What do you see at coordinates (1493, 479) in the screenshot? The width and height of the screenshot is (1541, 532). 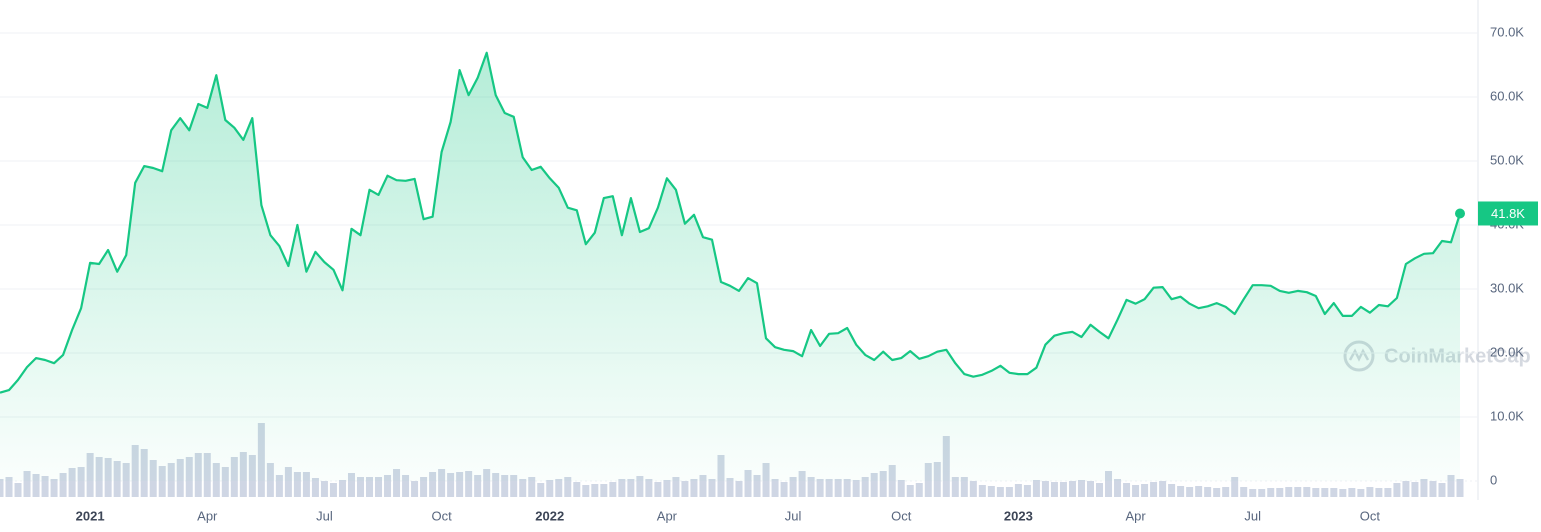 I see `y-tick-label: 0` at bounding box center [1493, 479].